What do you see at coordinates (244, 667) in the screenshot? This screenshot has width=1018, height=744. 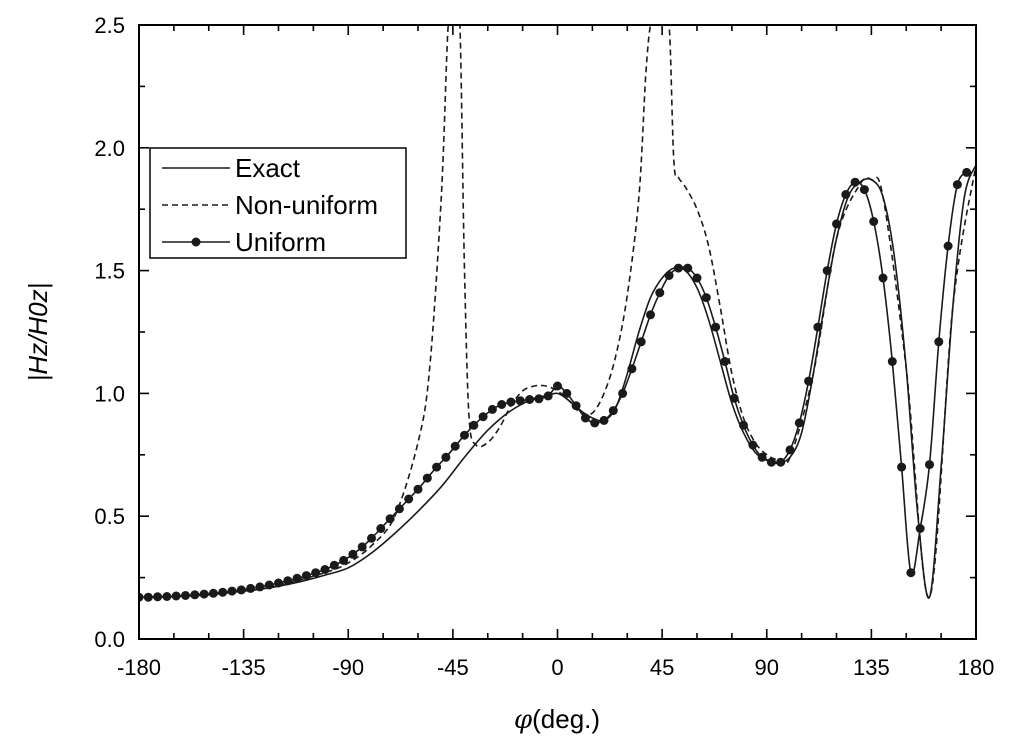 I see `x-tick-label: -135` at bounding box center [244, 667].